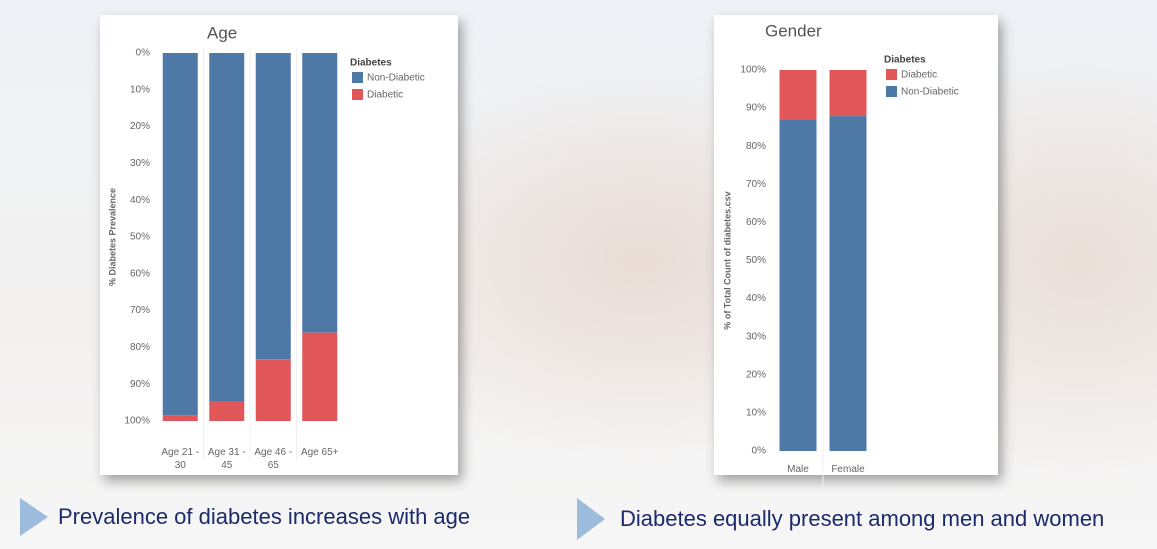 The height and width of the screenshot is (549, 1157). I want to click on x-tick-wrap: Age 31 - 45, so click(226, 459).